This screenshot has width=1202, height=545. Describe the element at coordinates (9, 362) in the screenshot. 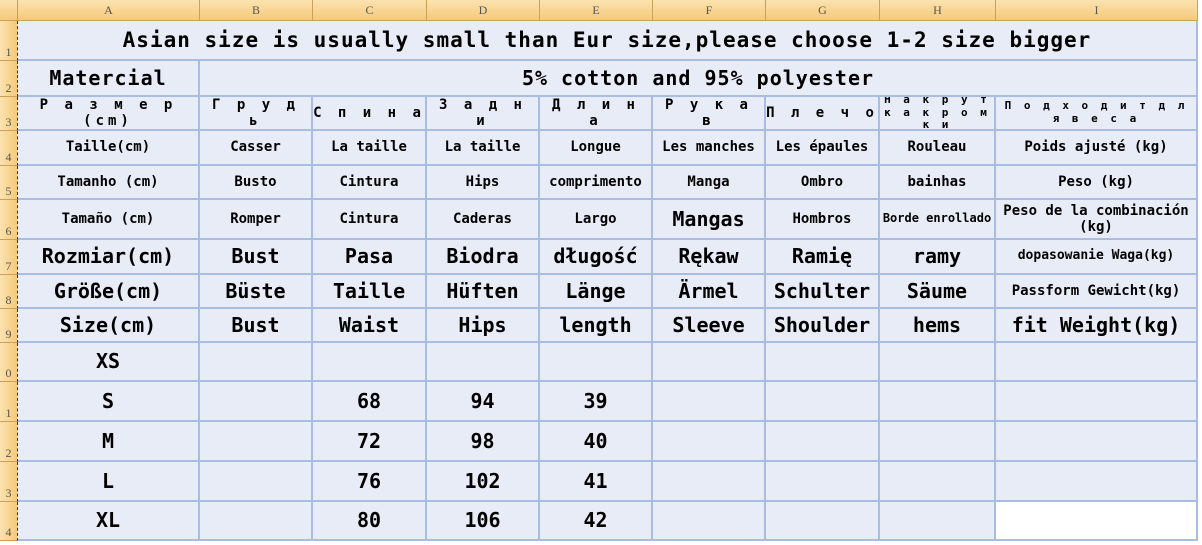

I see `row-header: 0` at that location.